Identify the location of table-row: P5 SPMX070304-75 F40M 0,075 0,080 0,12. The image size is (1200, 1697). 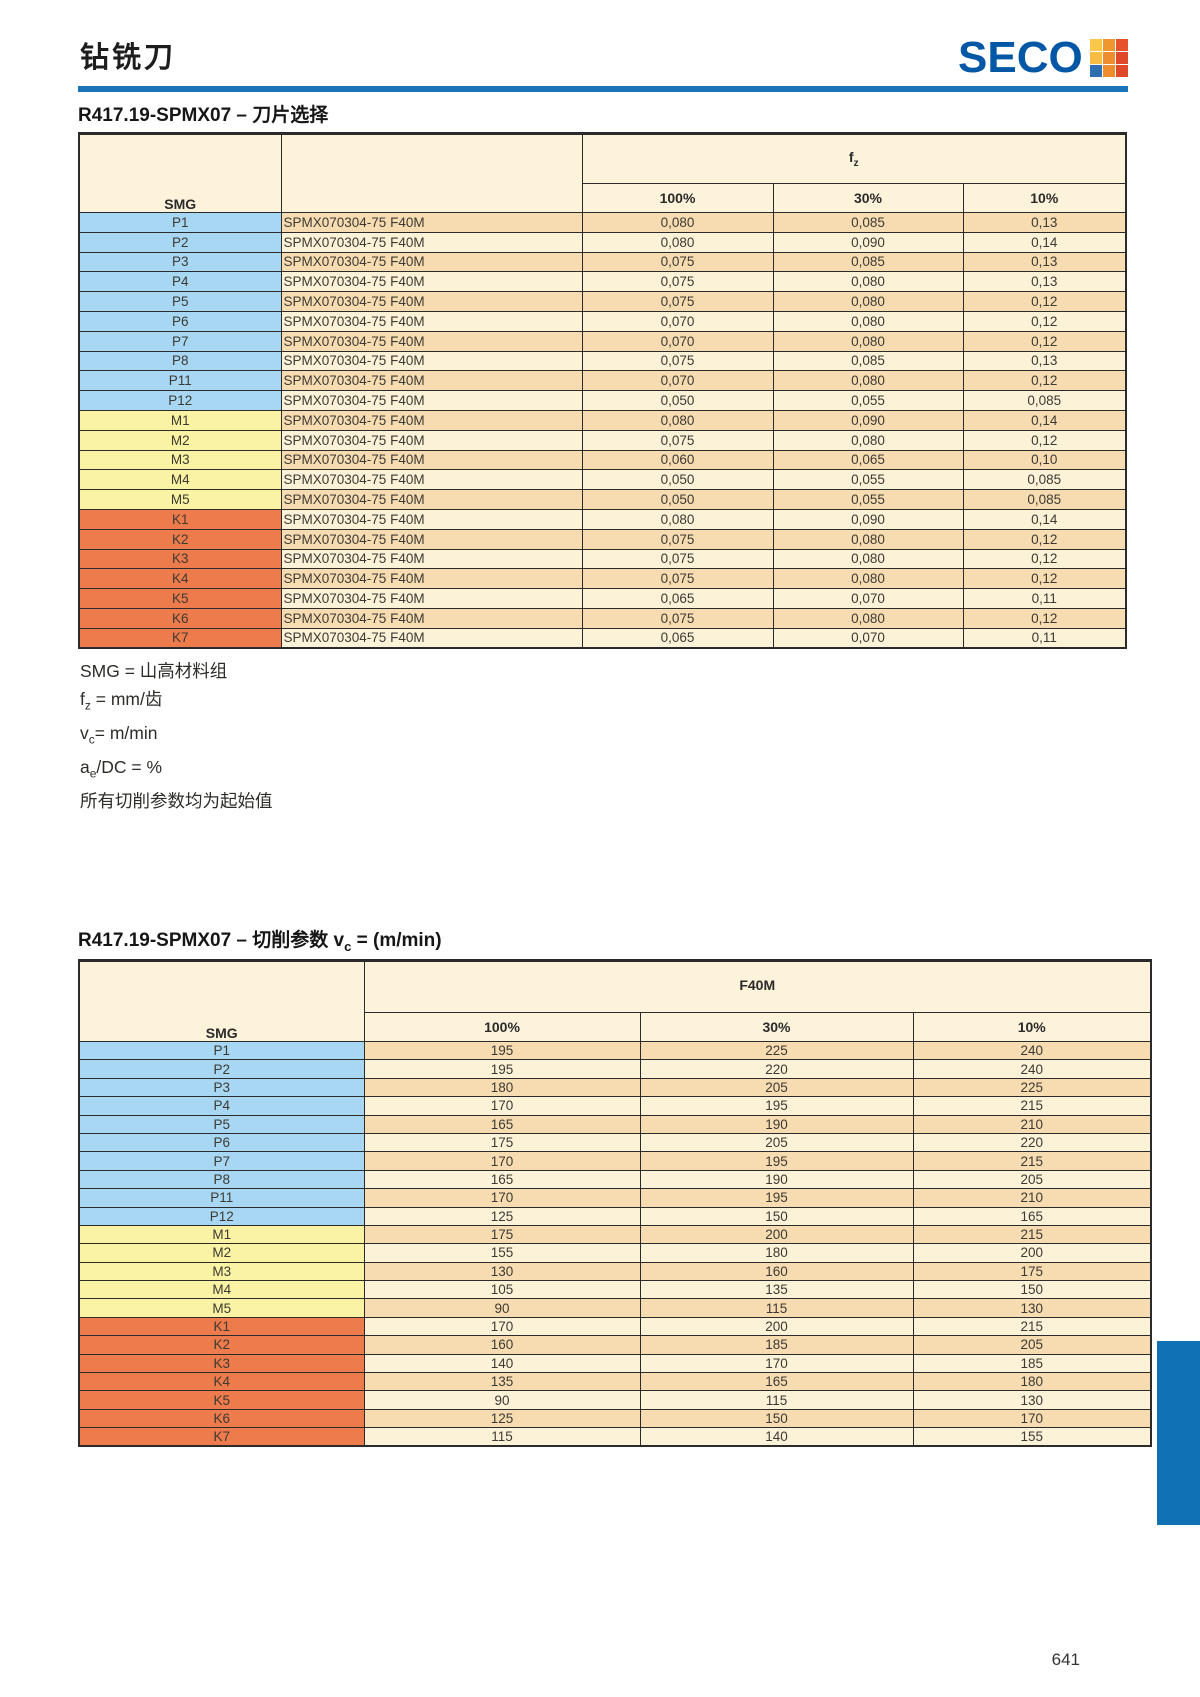
(602, 301).